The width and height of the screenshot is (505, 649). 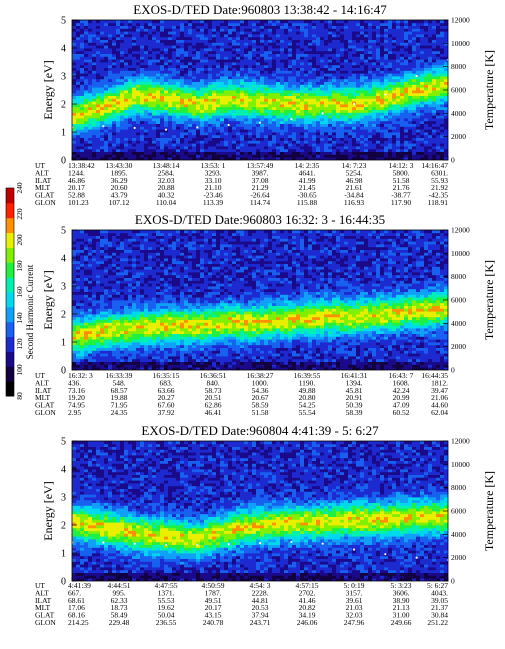 What do you see at coordinates (63, 21) in the screenshot?
I see `energy-tick-label: 5` at bounding box center [63, 21].